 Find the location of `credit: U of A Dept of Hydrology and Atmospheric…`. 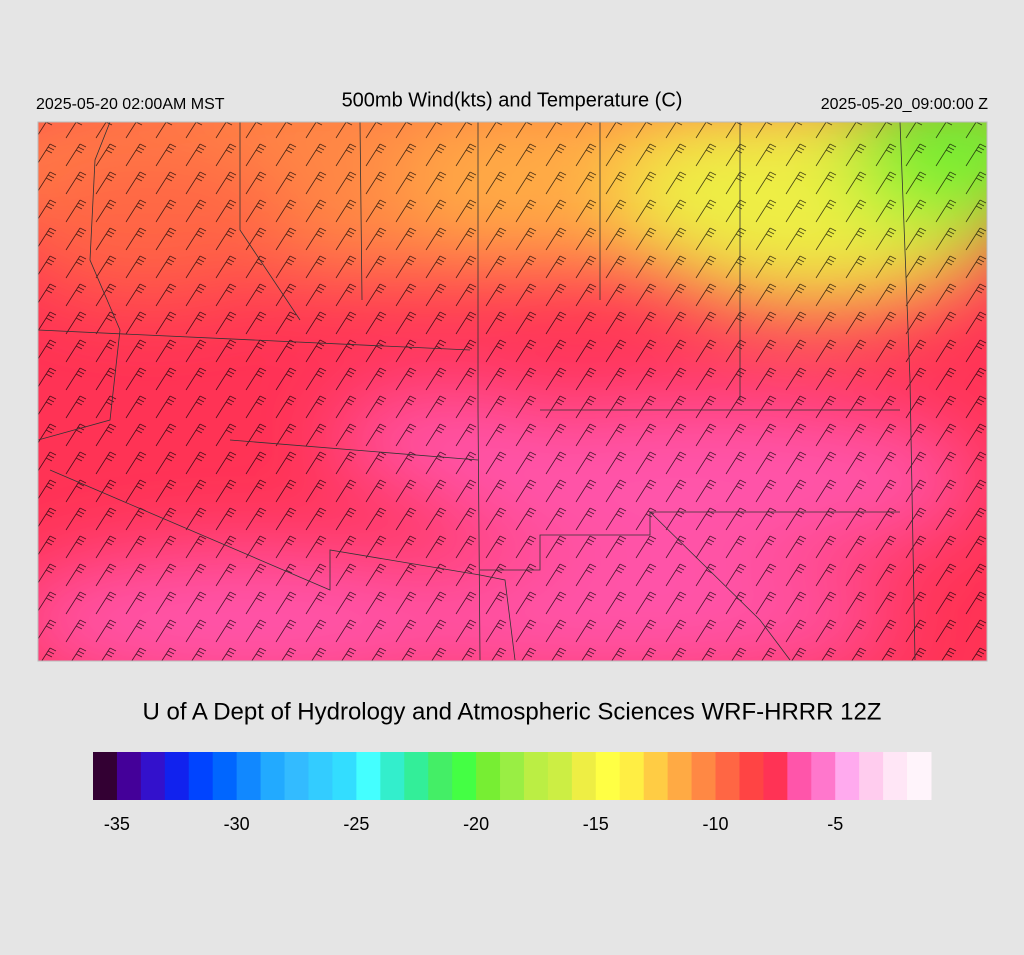

credit: U of A Dept of Hydrology and Atmospheric… is located at coordinates (512, 711).